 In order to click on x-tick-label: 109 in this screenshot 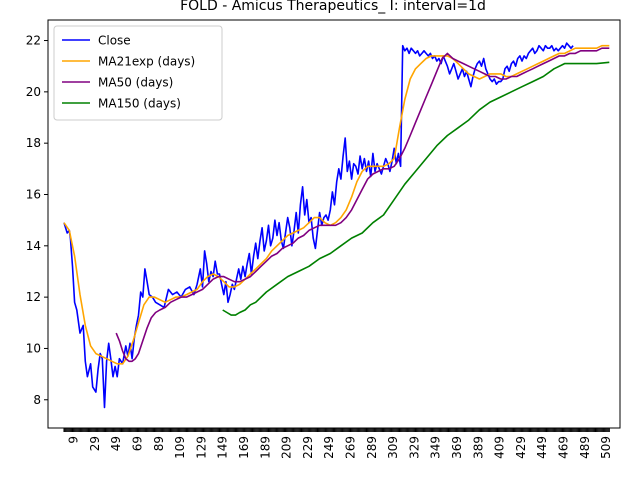, I will do `click(180, 447)`.